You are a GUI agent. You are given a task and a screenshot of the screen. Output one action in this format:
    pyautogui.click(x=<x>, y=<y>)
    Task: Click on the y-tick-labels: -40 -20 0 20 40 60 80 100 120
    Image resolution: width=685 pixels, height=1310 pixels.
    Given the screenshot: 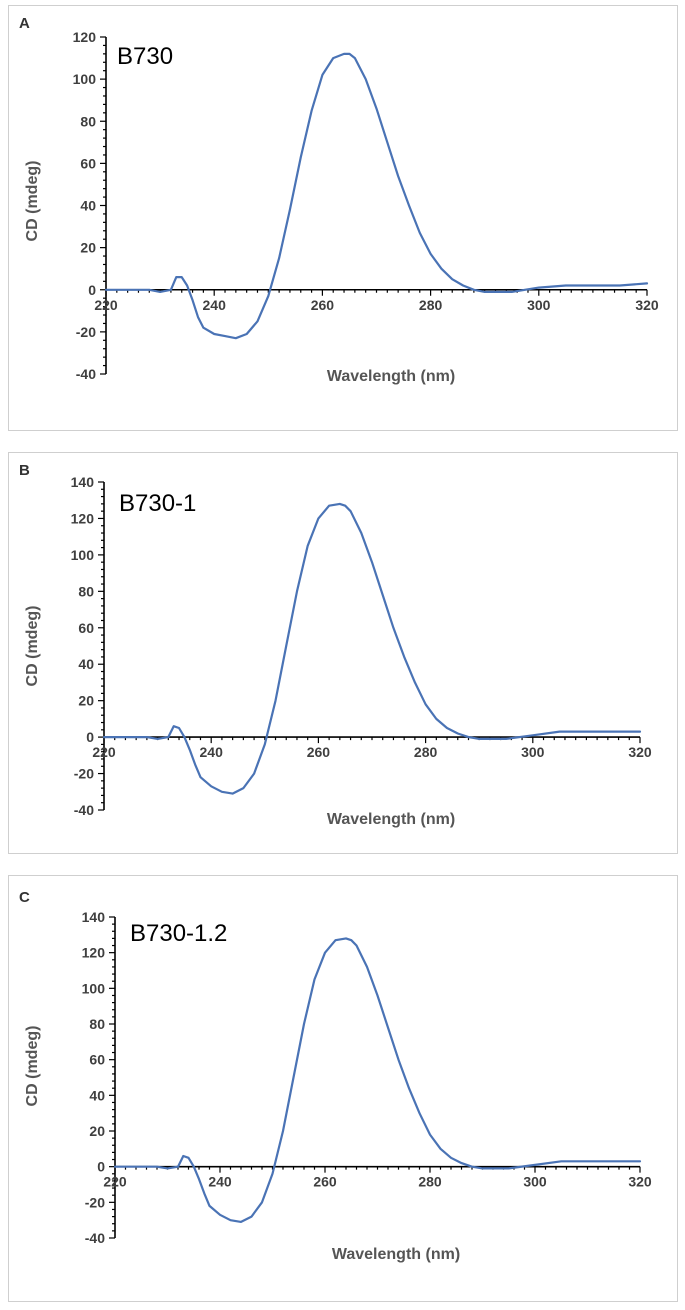 What is the action you would take?
    pyautogui.click(x=85, y=205)
    